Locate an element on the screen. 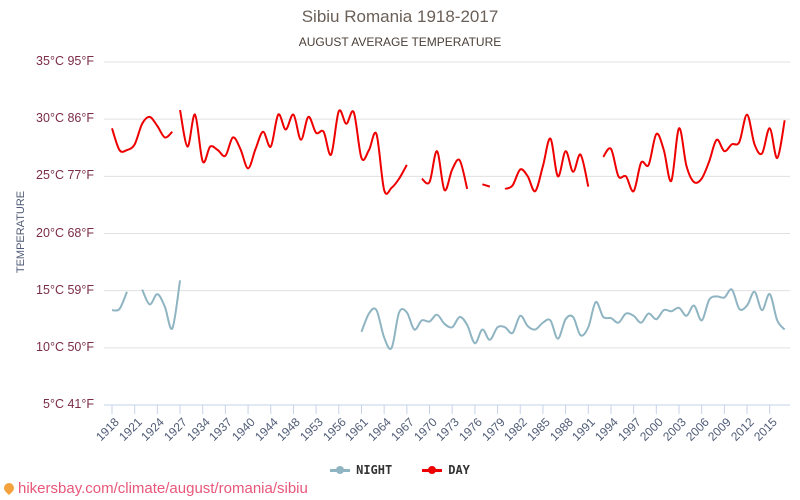  chart-subtitle: AUGUST AVERAGE TEMPERATURE is located at coordinates (400, 42).